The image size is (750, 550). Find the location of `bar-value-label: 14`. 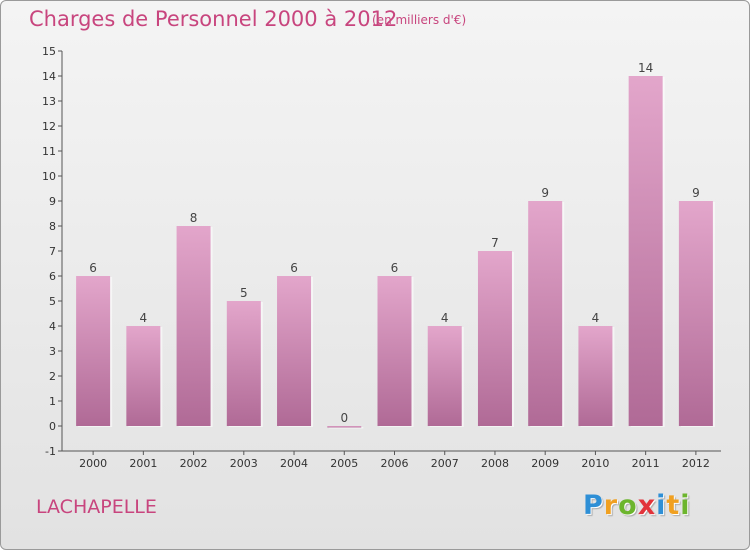

bar-value-label: 14 is located at coordinates (645, 68).